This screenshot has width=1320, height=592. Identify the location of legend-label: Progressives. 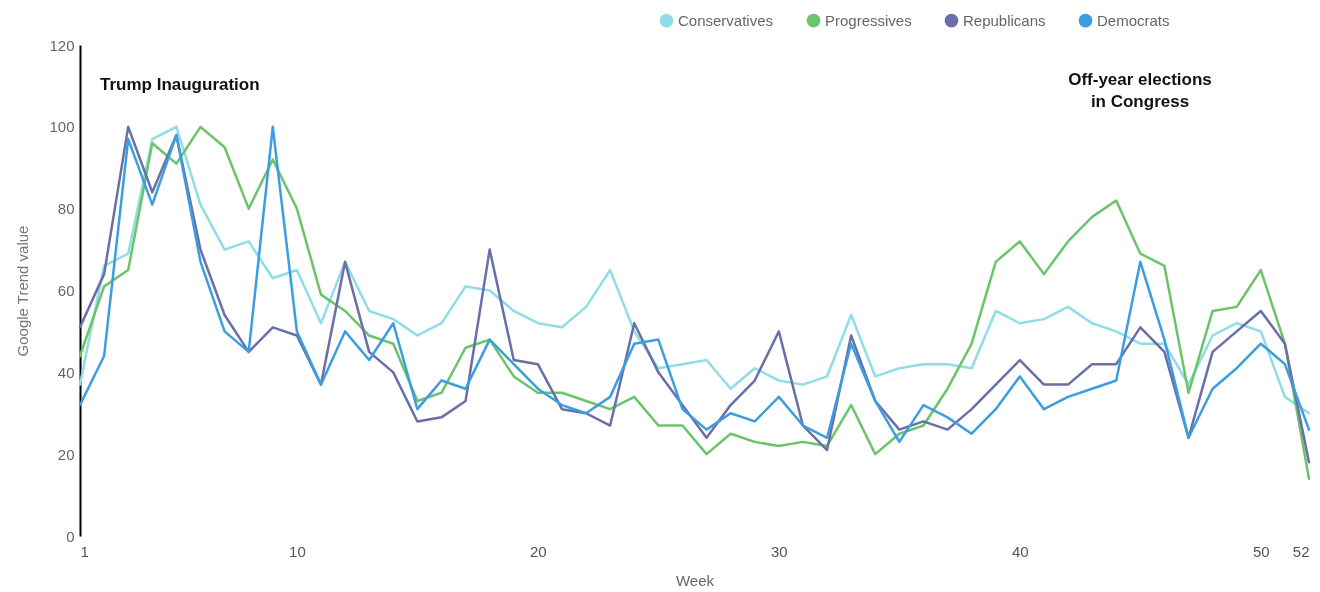
(868, 20).